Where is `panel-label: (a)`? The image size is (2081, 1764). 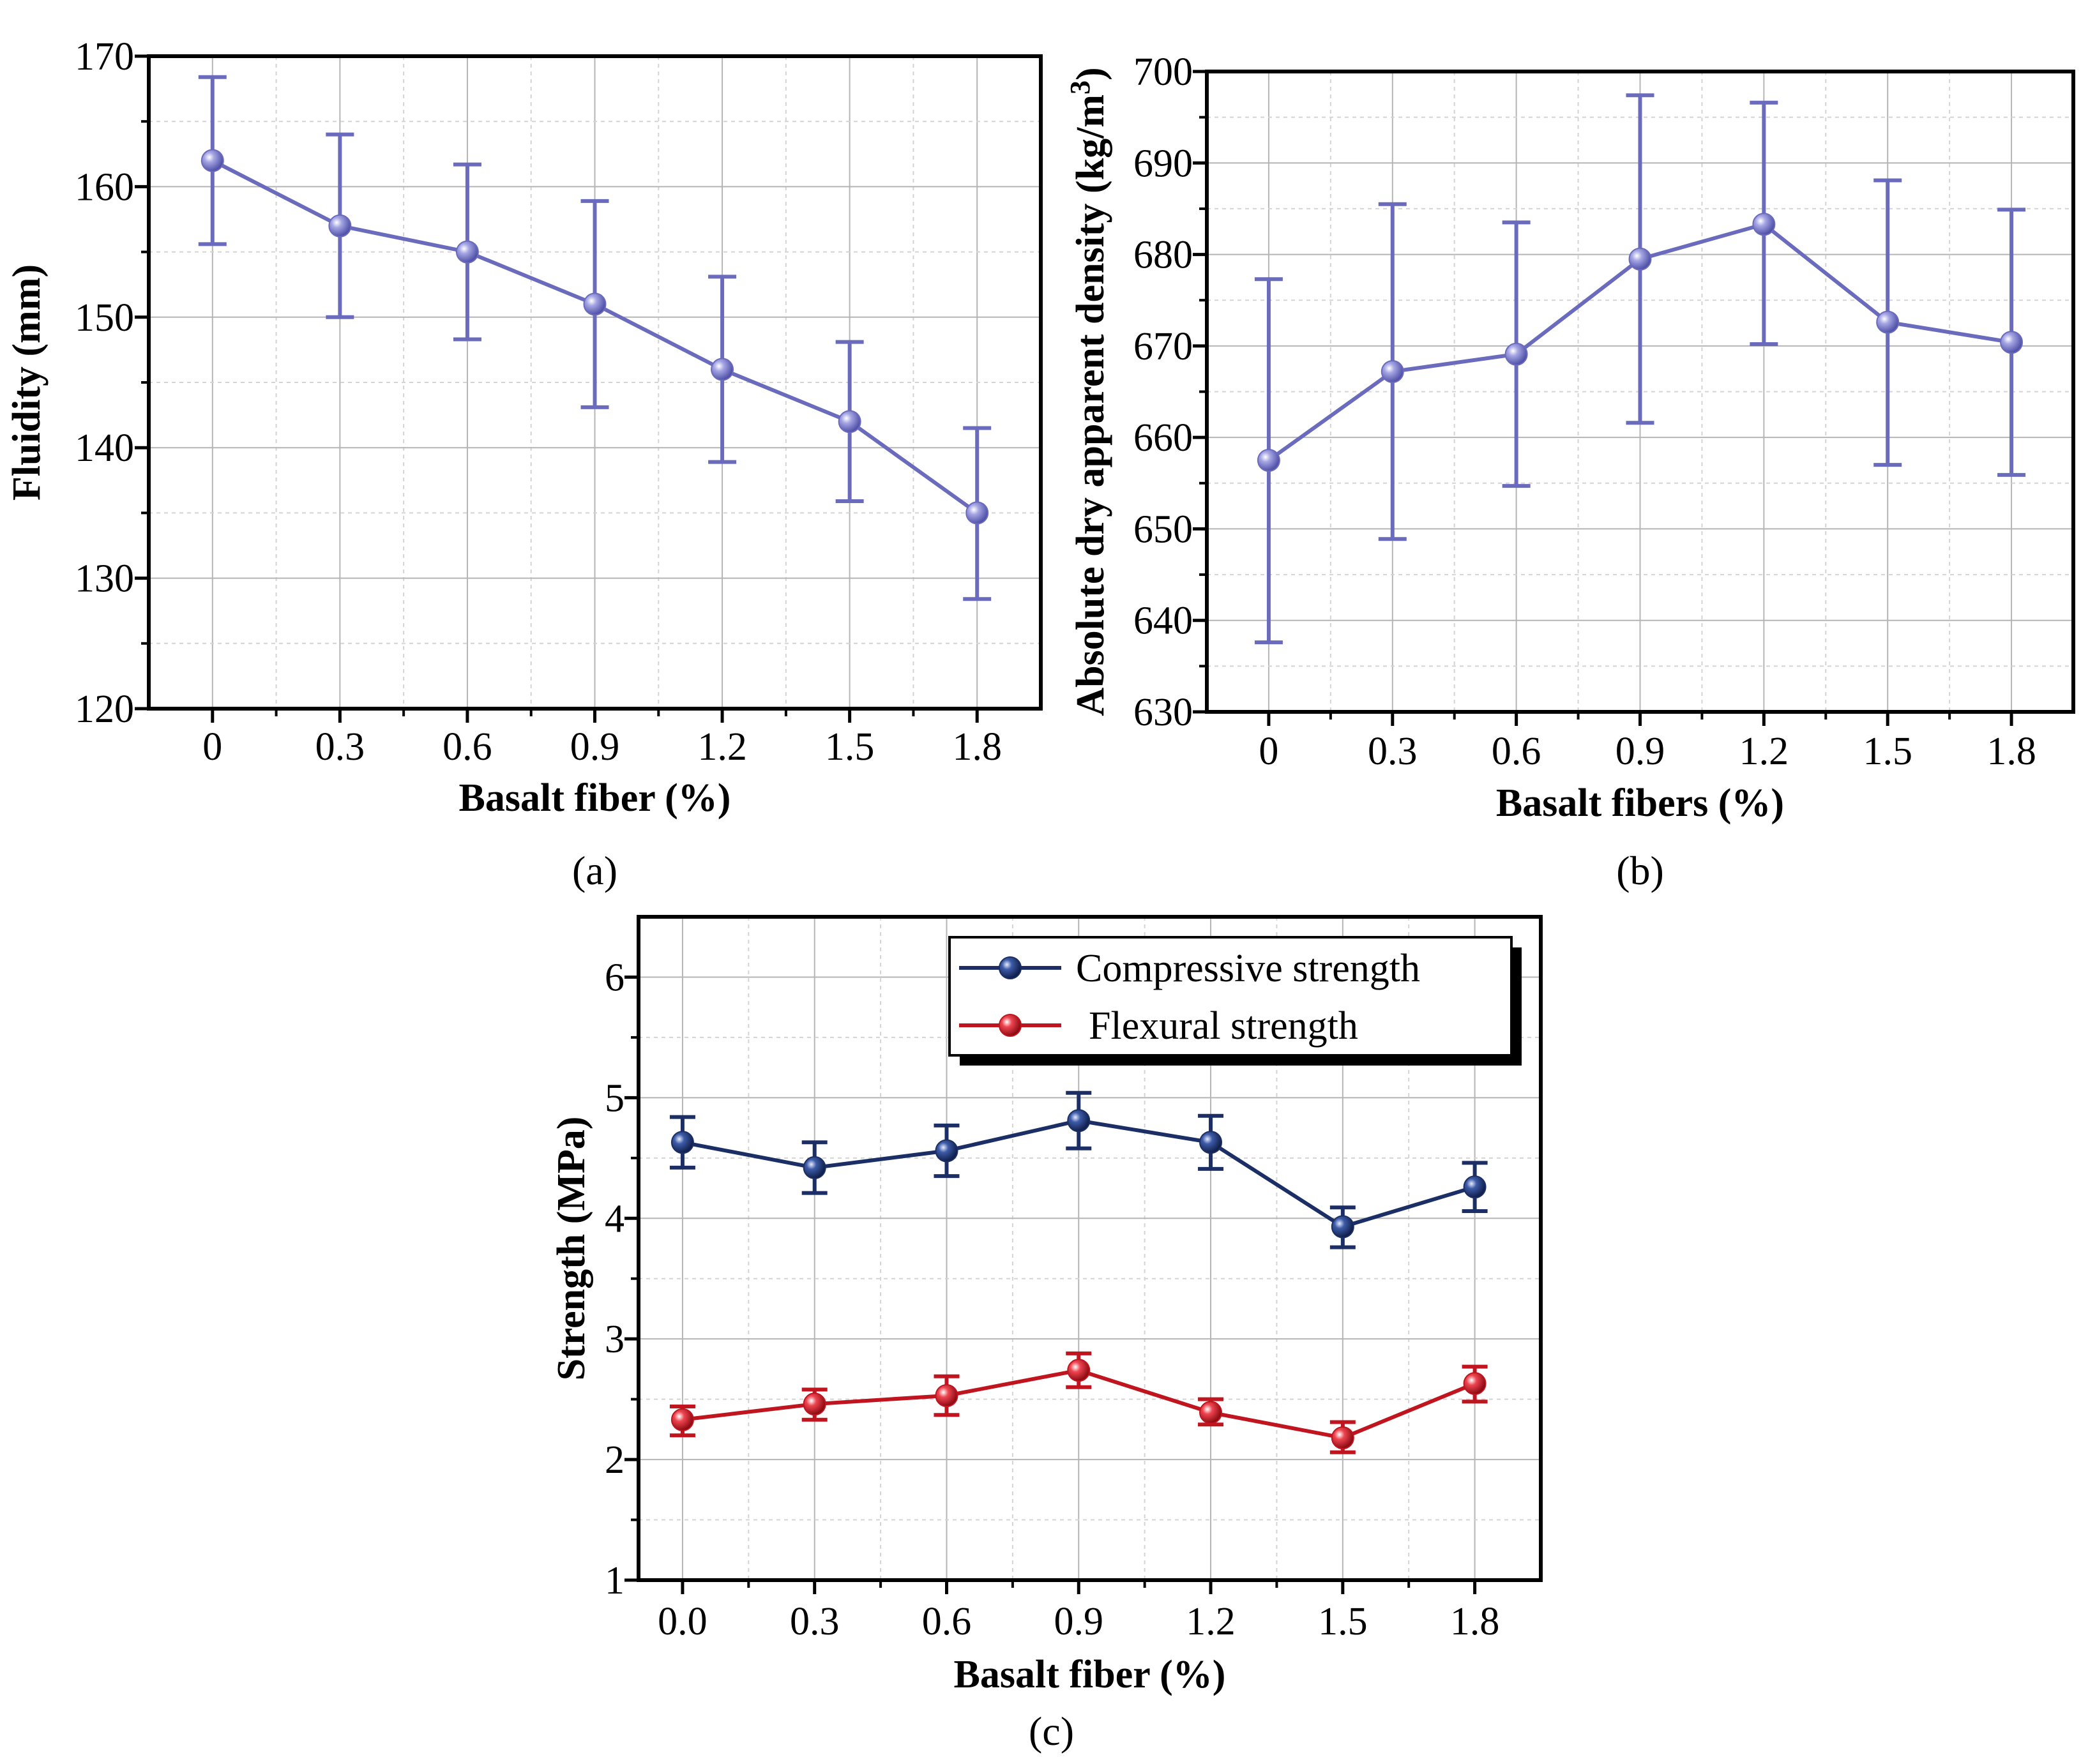
panel-label: (a) is located at coordinates (594, 870).